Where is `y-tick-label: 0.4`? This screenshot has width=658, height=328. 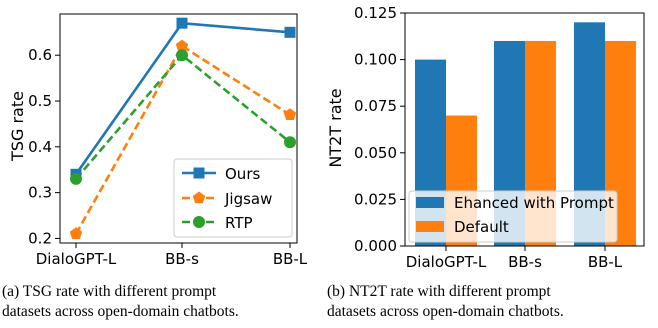
y-tick-label: 0.4 is located at coordinates (40, 147).